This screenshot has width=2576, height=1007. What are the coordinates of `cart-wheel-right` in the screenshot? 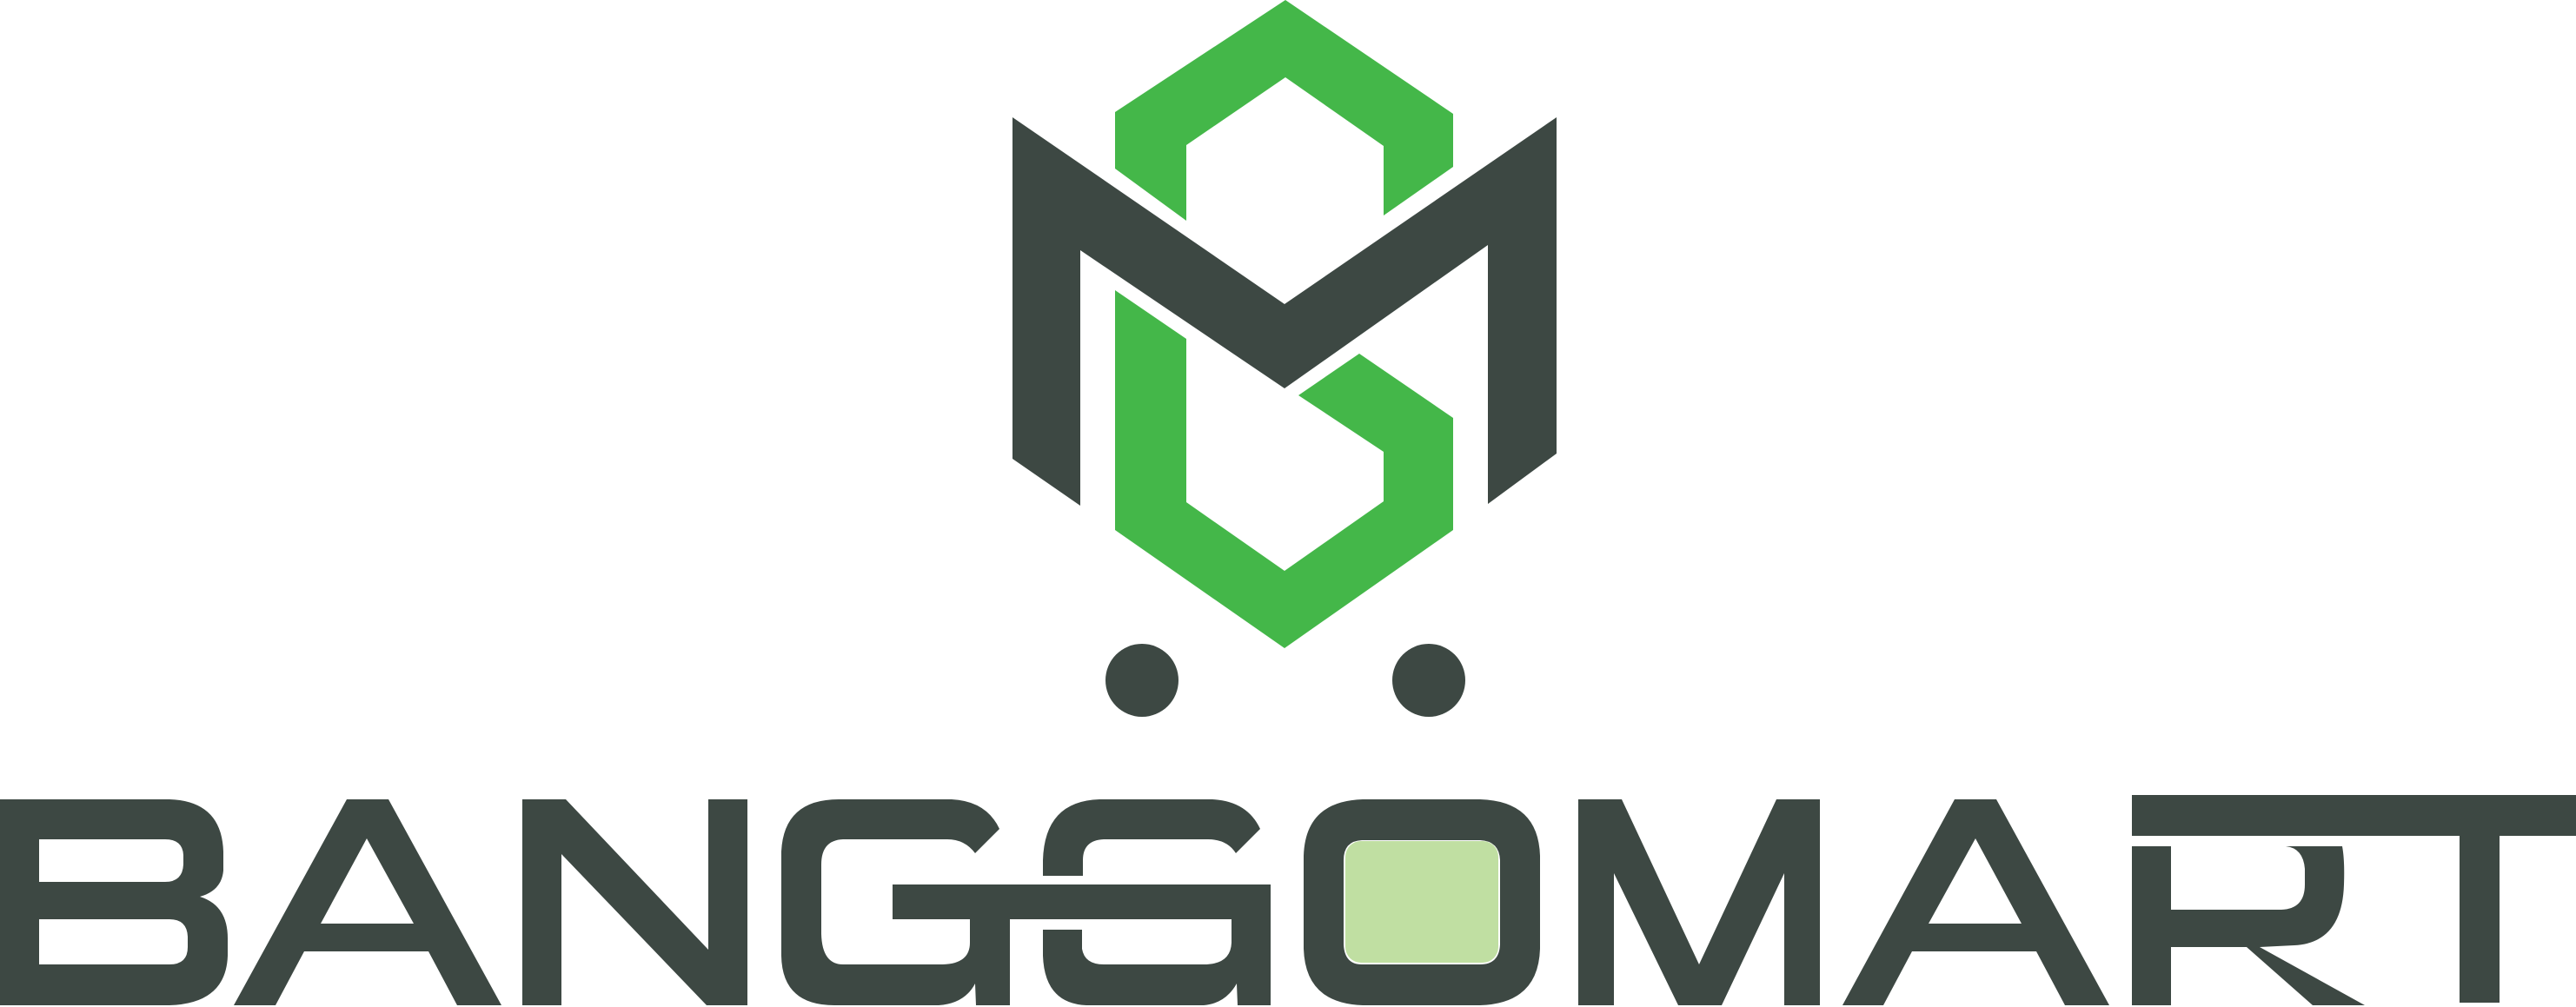 It's located at (1428, 680).